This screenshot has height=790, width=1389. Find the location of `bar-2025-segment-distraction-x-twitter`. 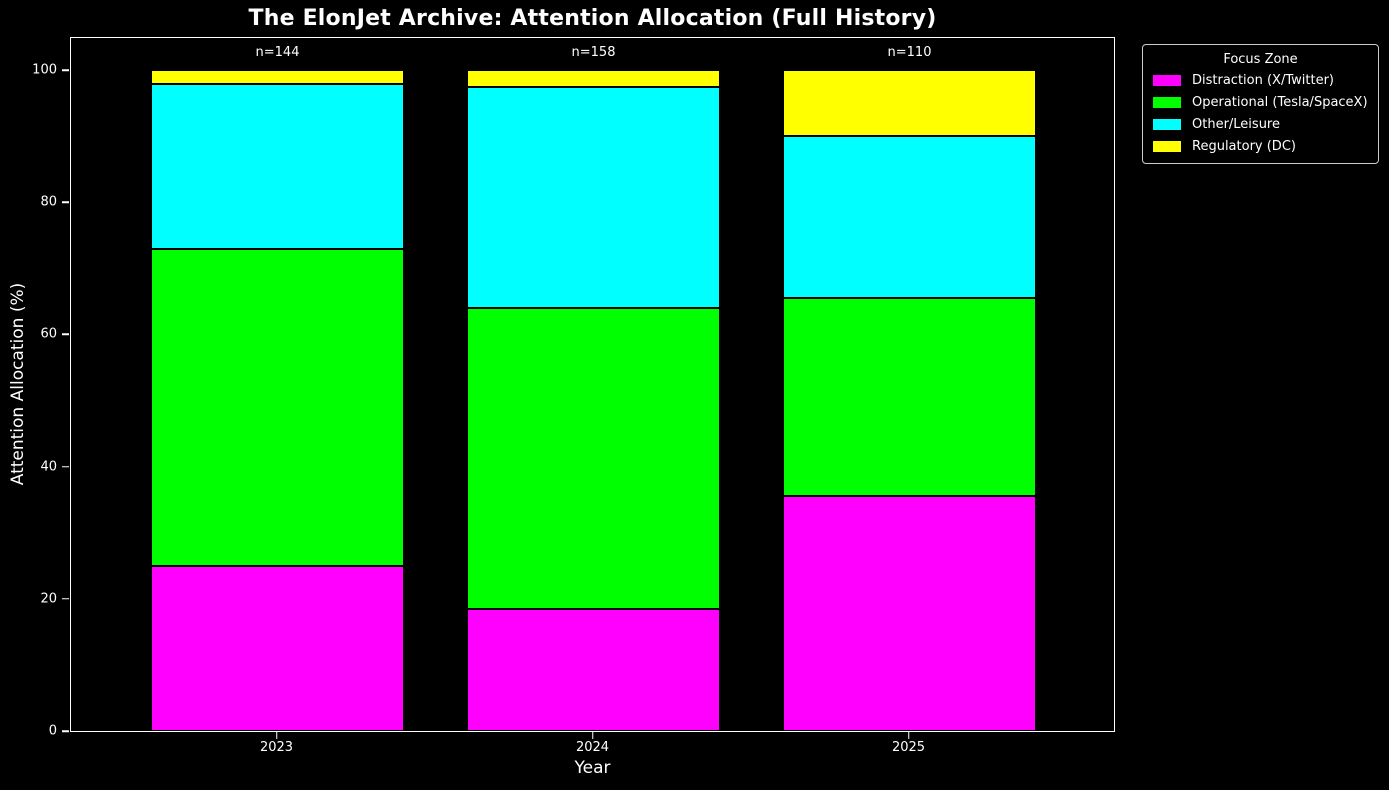

bar-2025-segment-distraction-x-twitter is located at coordinates (909, 613).